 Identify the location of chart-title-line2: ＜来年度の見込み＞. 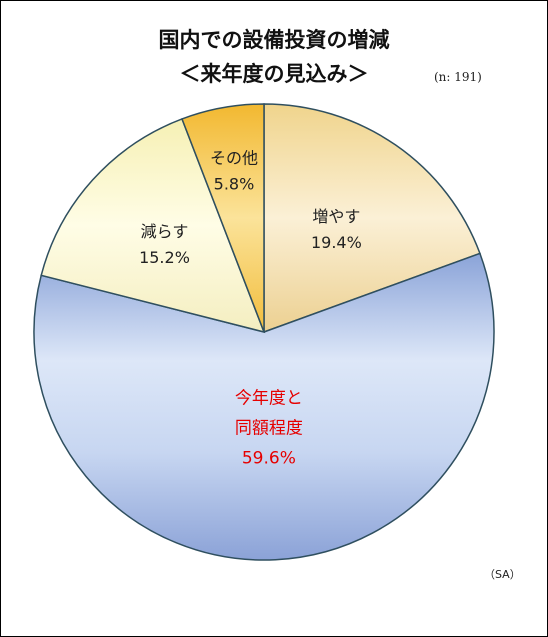
(274, 74).